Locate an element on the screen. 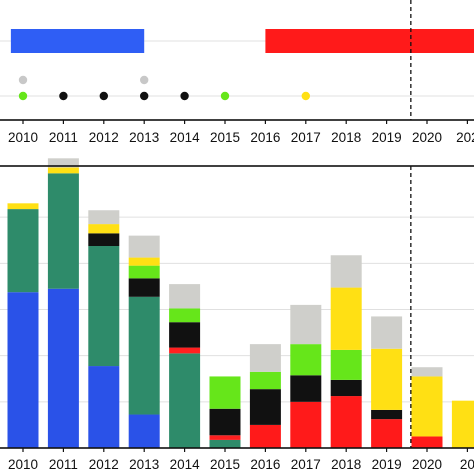 This screenshot has height=474, width=474. bar-x-tick-label: 2019 is located at coordinates (387, 464).